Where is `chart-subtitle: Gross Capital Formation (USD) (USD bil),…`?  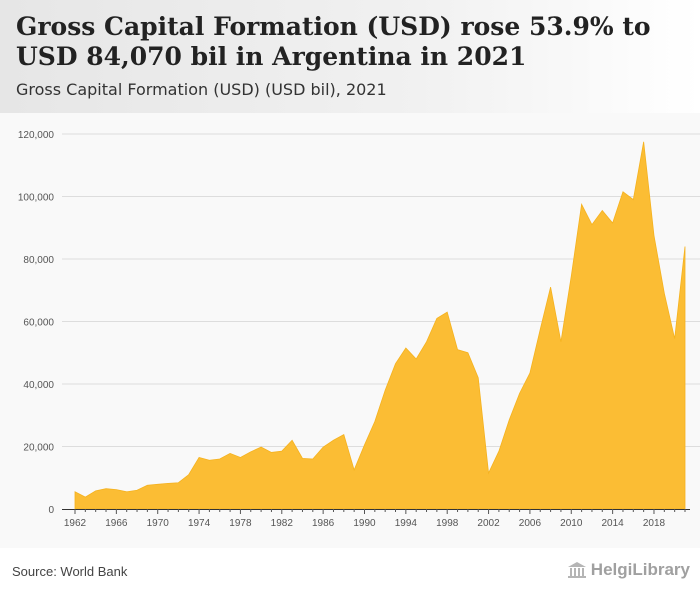
chart-subtitle: Gross Capital Formation (USD) (USD bil),… is located at coordinates (201, 89).